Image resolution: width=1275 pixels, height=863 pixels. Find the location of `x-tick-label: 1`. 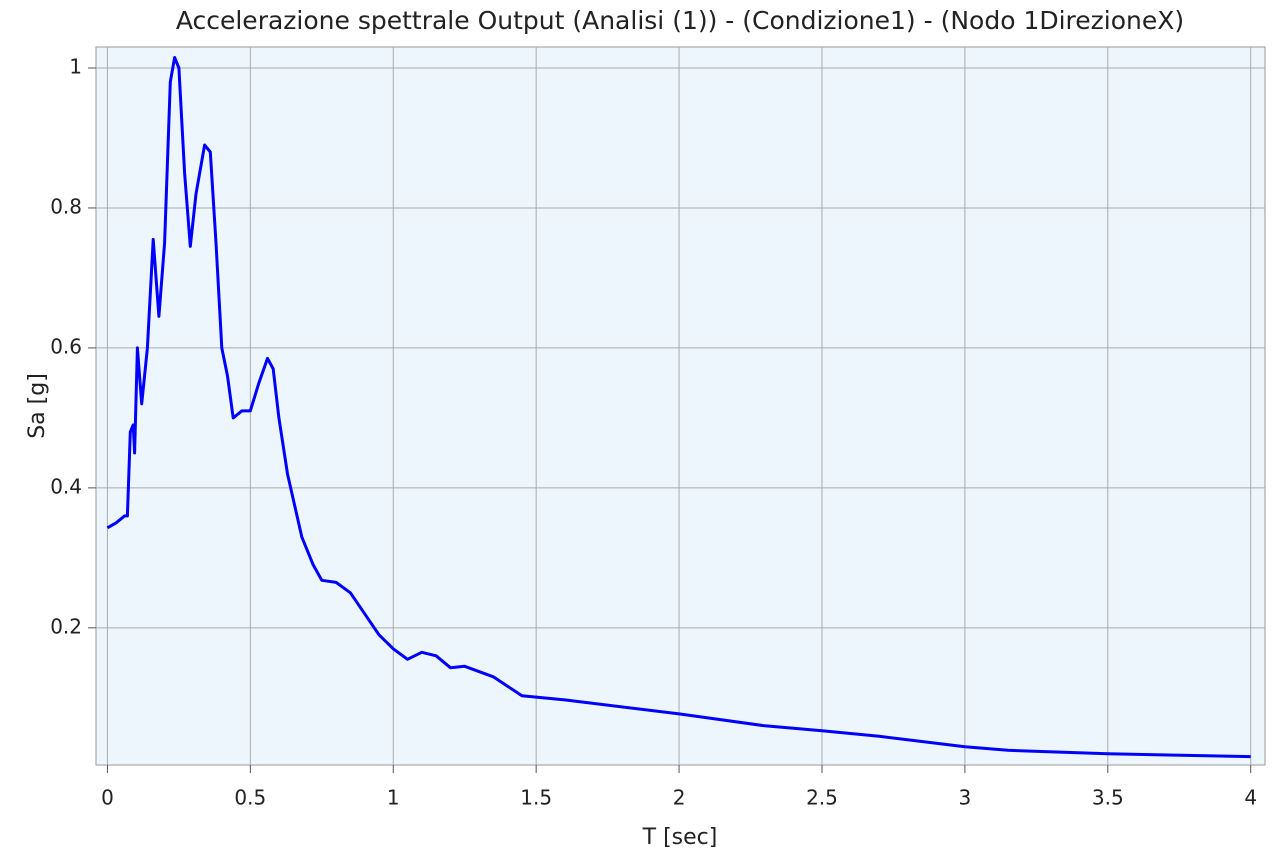

x-tick-label: 1 is located at coordinates (393, 798).